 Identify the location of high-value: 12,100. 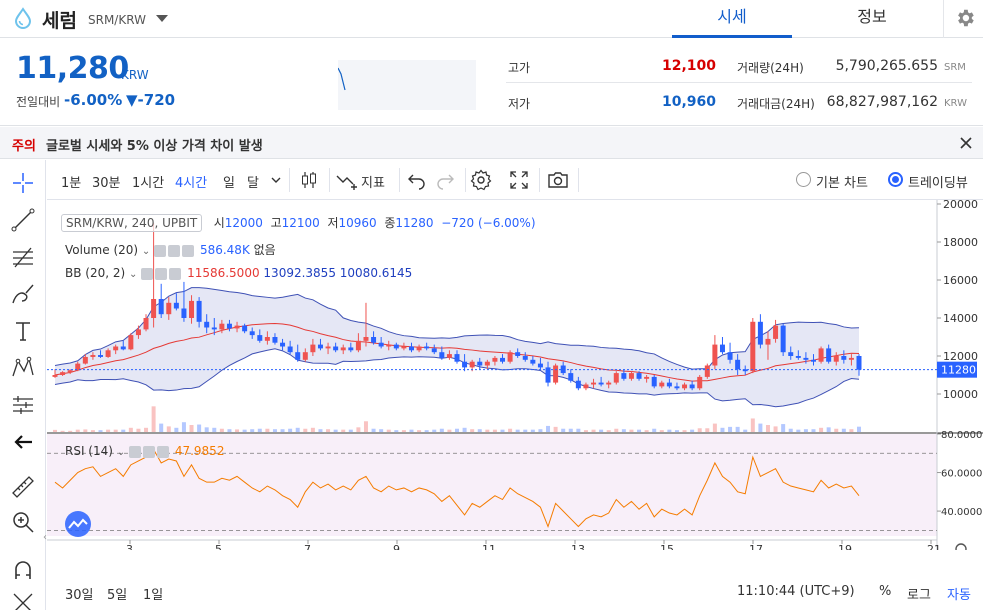
(688, 66).